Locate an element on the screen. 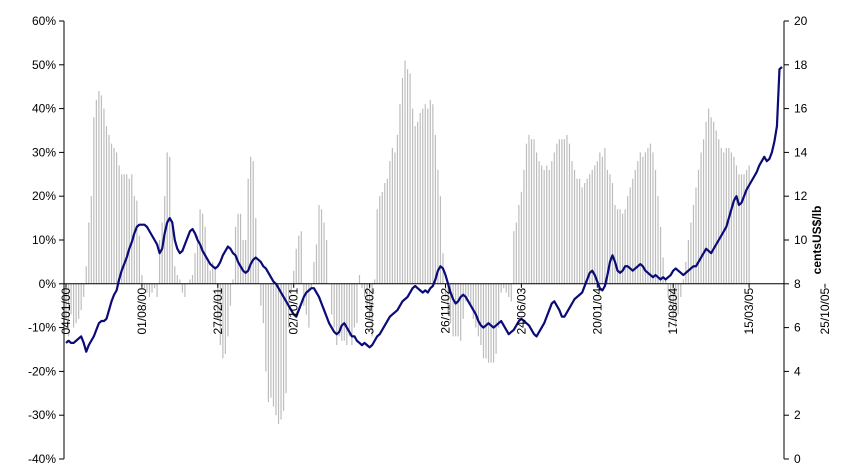 The width and height of the screenshot is (845, 464). left-tick-label: -10% is located at coordinates (42, 328).